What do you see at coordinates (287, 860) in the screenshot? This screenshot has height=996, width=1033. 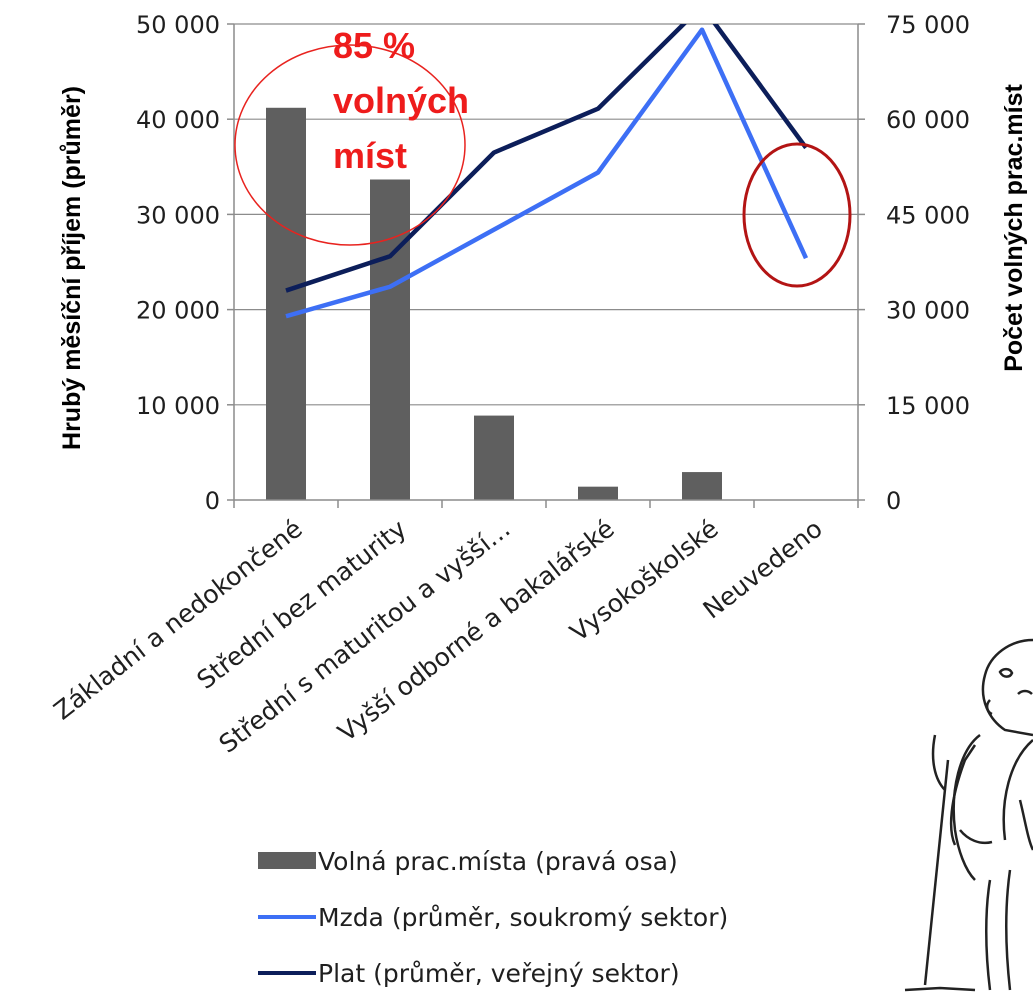 I see `legend-swatch-bars` at bounding box center [287, 860].